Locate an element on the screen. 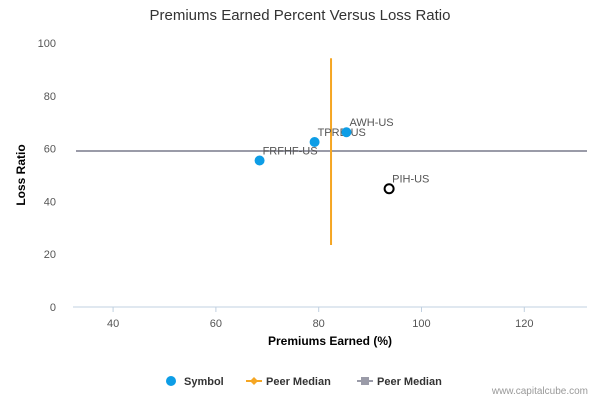  data-point-label: FRFHF-US is located at coordinates (290, 151).